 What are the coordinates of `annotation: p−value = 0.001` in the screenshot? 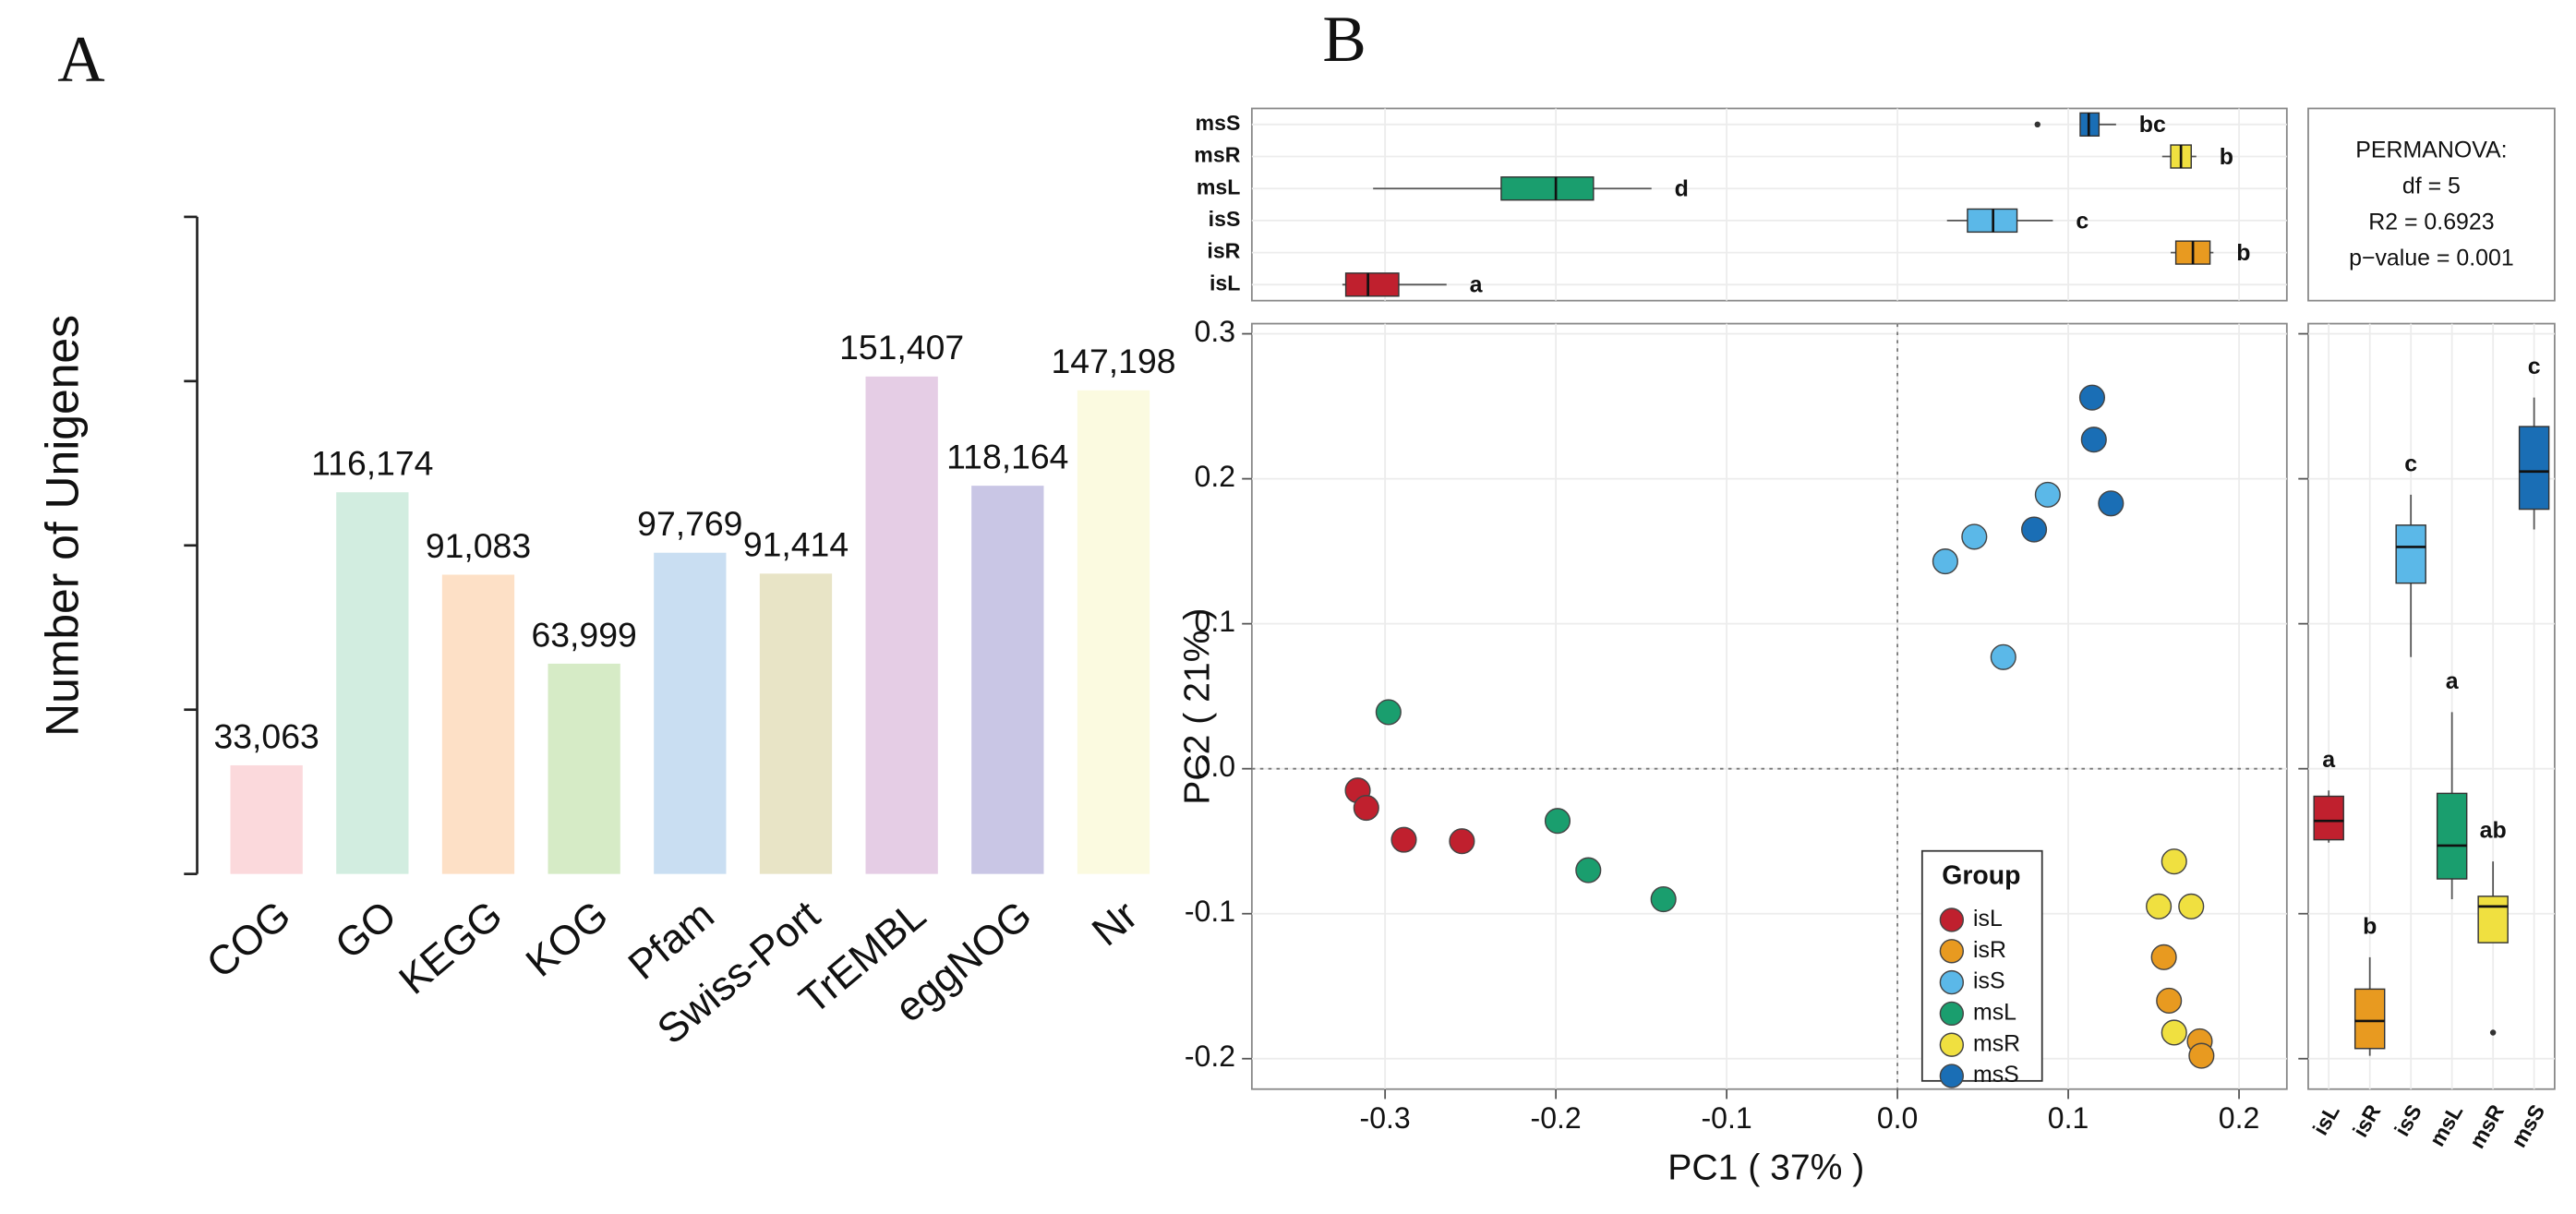 It's located at (2431, 258).